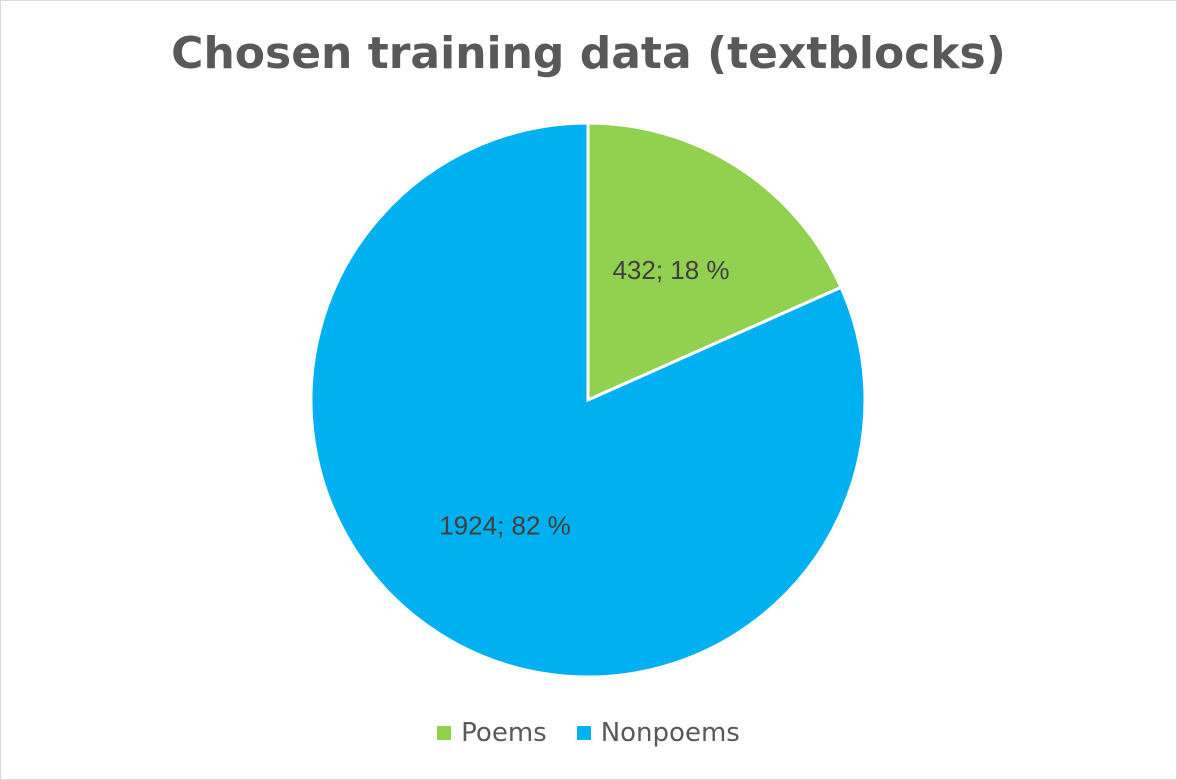  I want to click on pie-slice-poems, so click(715, 262).